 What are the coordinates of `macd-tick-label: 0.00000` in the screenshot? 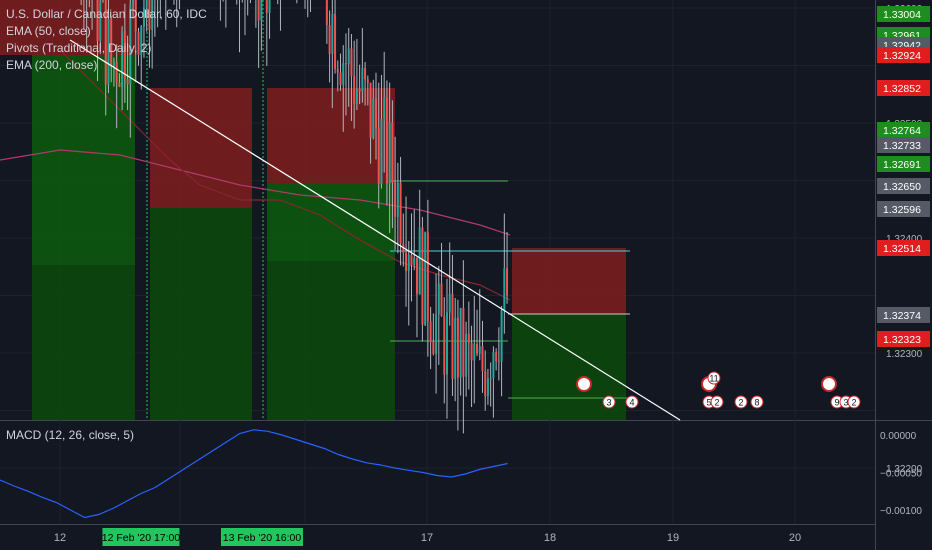 It's located at (898, 436).